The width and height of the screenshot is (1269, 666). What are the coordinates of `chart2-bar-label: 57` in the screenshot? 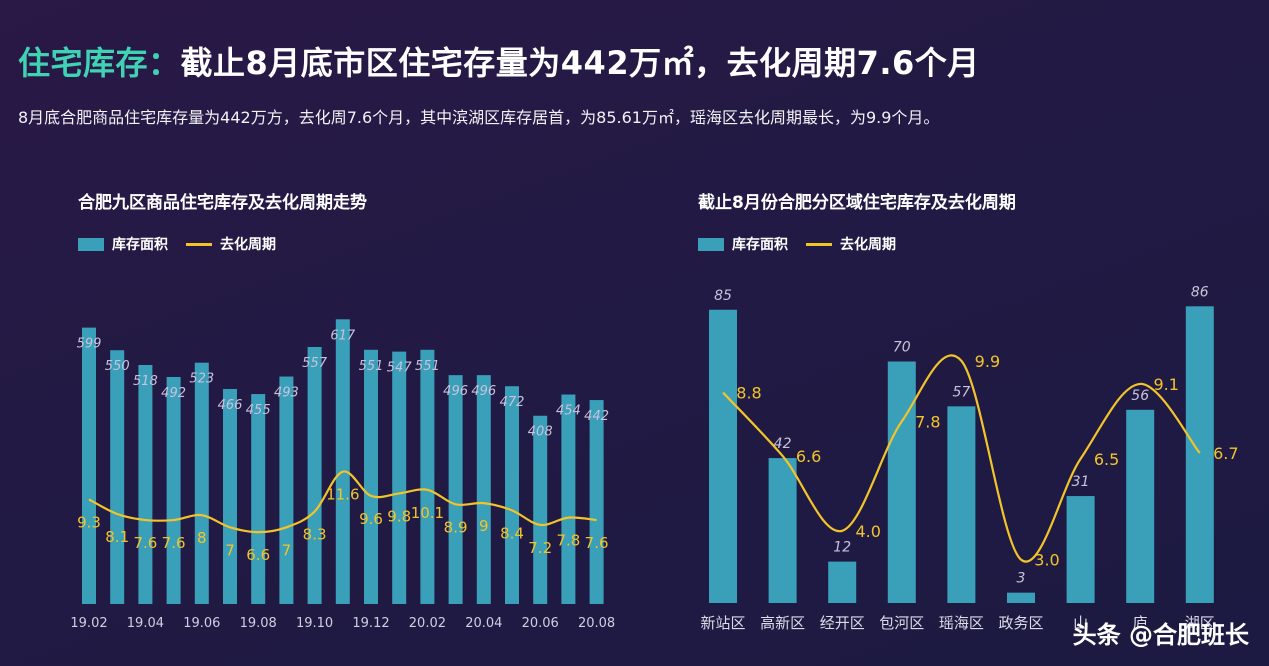 It's located at (961, 392).